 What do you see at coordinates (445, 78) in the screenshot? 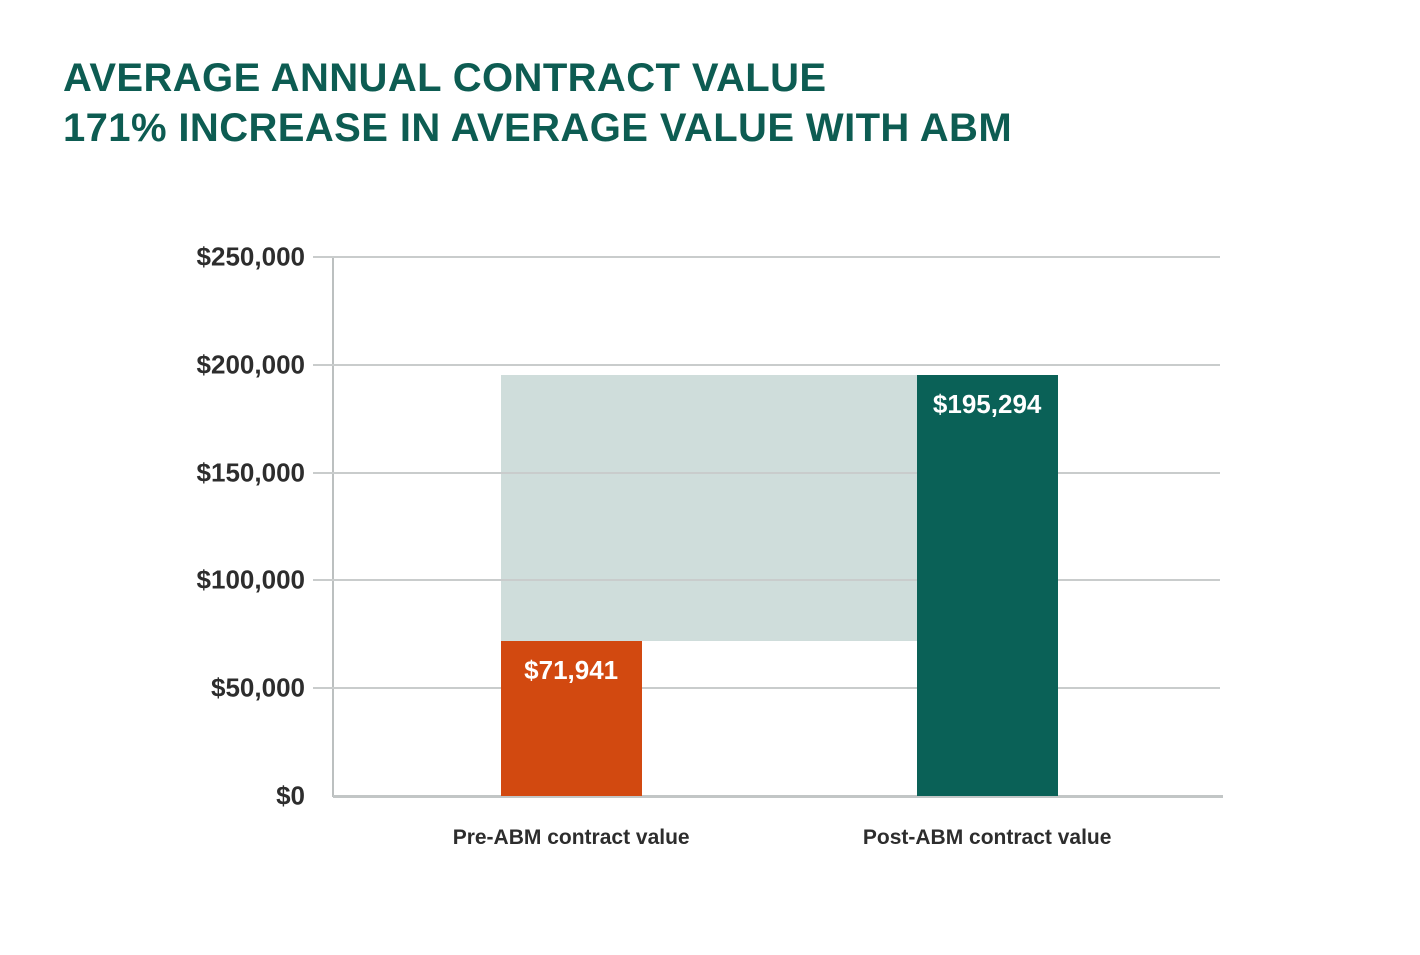
I see `chart-title-line1: AVERAGE ANNUAL CONTRACT VALUE` at bounding box center [445, 78].